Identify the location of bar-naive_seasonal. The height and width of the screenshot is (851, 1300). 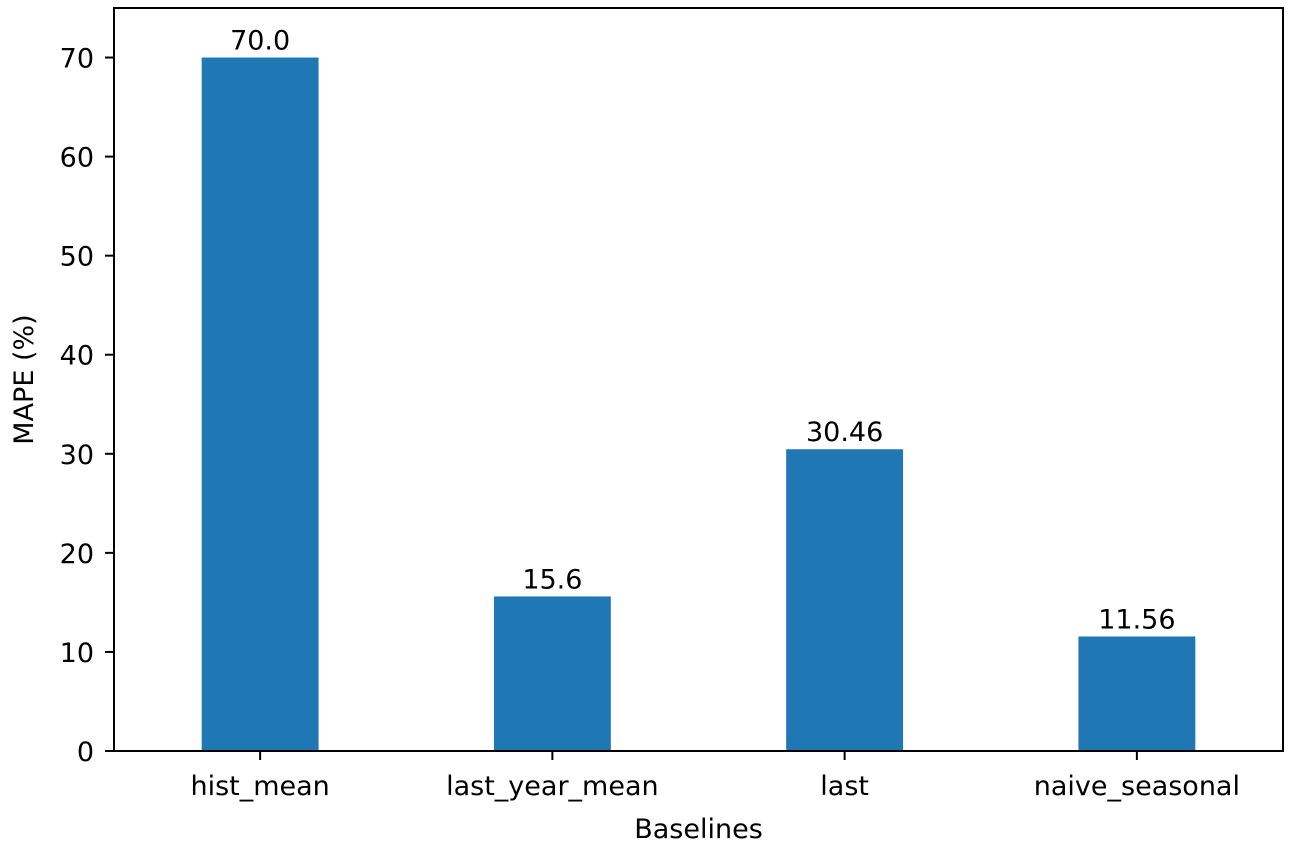
(1137, 693).